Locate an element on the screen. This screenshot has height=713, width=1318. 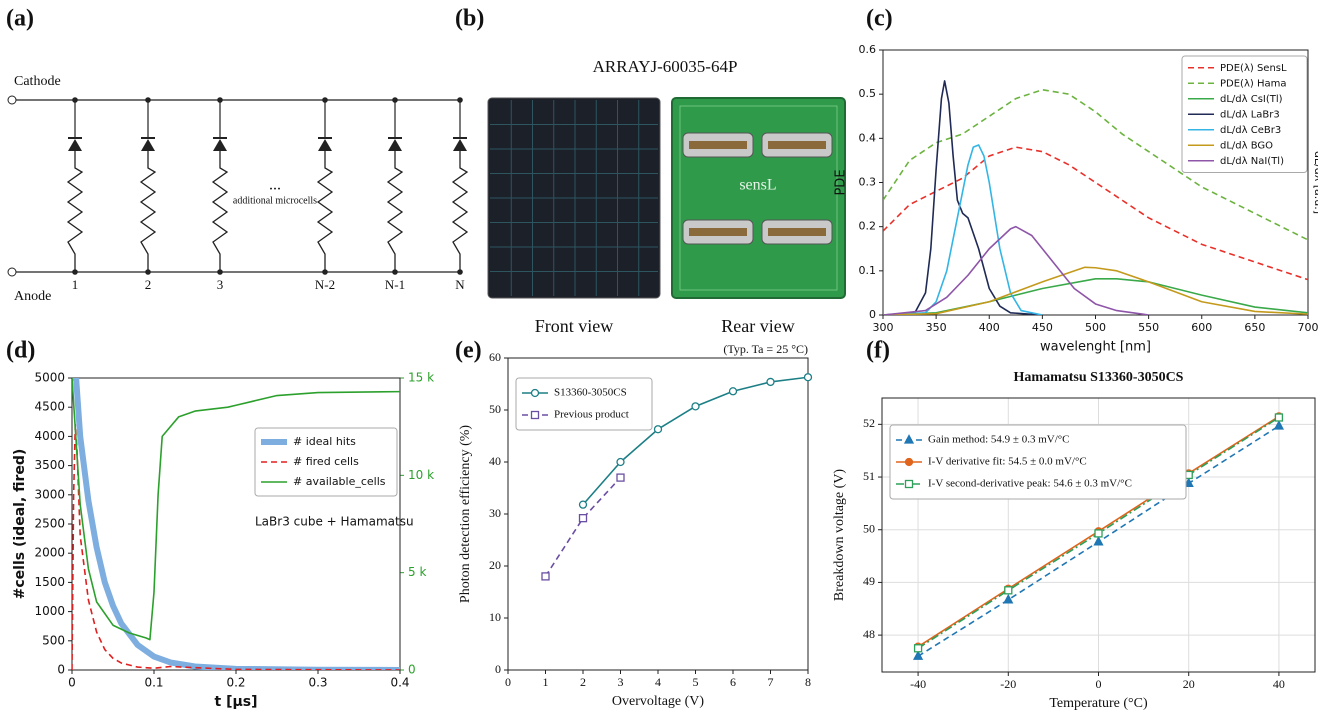
x-tick-label: 5 is located at coordinates (696, 682).